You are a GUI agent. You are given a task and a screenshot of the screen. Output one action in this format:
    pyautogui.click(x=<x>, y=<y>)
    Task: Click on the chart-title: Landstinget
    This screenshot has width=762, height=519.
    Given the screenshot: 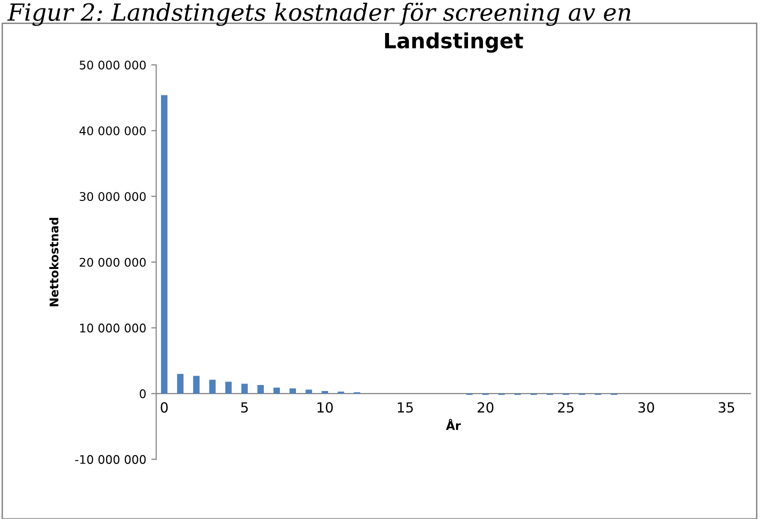 What is the action you would take?
    pyautogui.click(x=454, y=42)
    